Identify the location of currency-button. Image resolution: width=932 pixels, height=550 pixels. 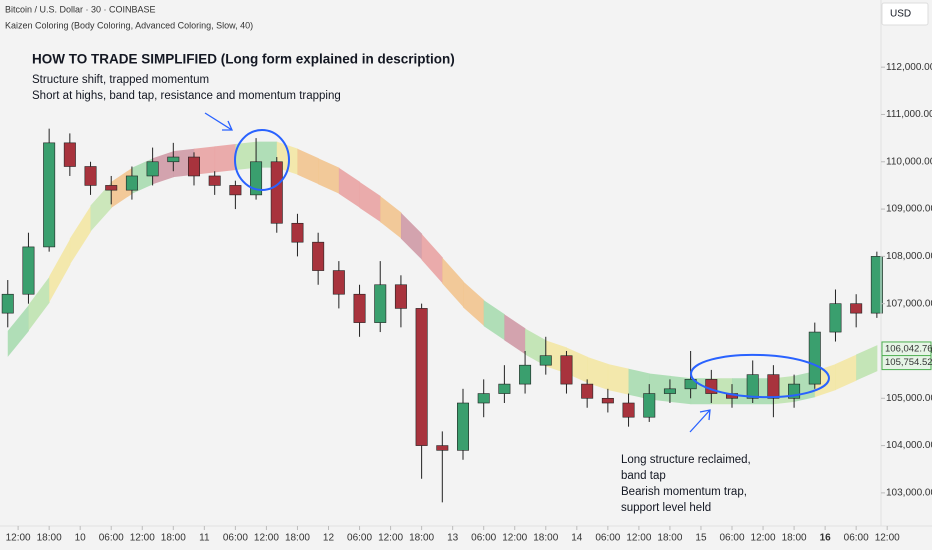
(905, 14).